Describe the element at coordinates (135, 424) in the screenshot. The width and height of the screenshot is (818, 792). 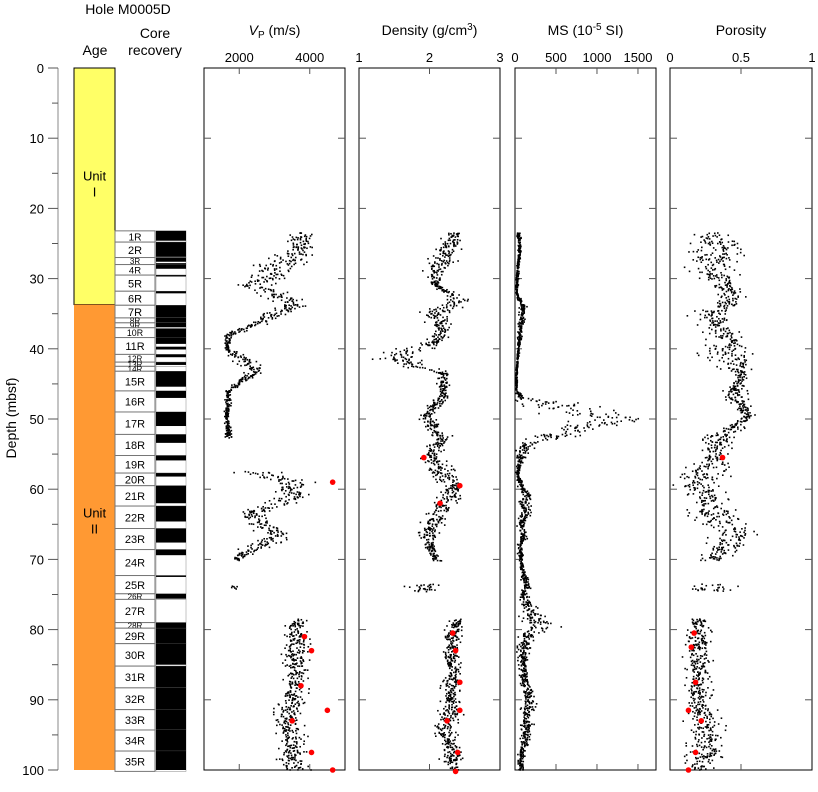
I see `core-label: 17R` at that location.